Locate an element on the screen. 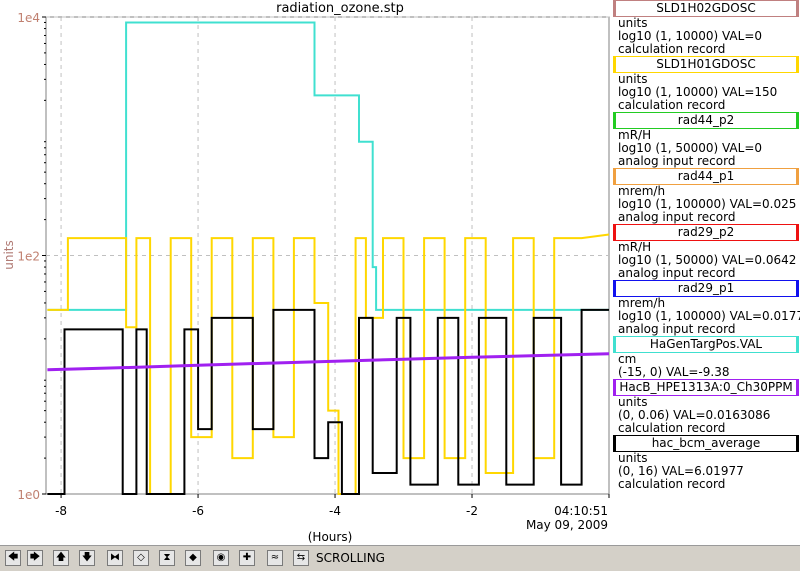  zoom-out-x-button: ◇ is located at coordinates (141, 558).